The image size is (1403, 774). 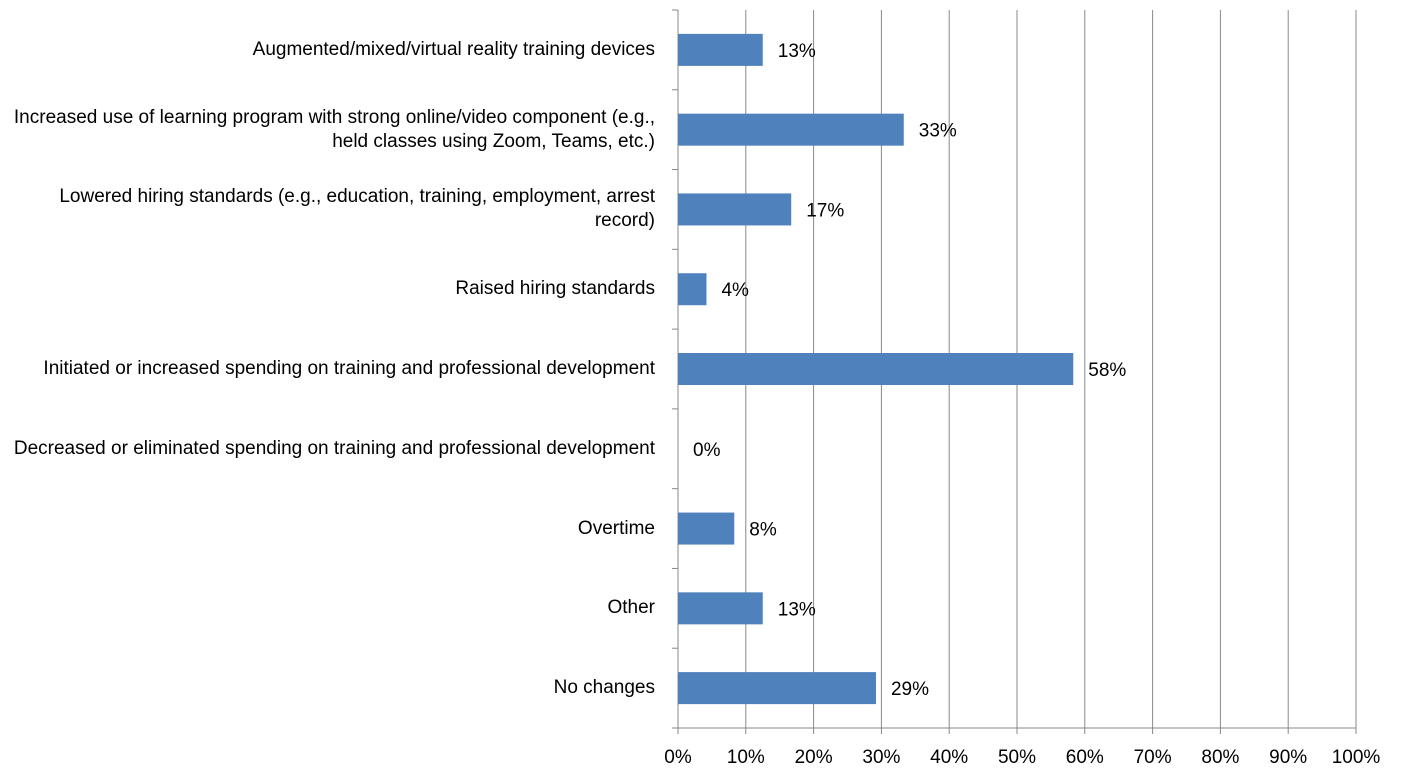 I want to click on x-tick-label: 50%, so click(x=1017, y=757).